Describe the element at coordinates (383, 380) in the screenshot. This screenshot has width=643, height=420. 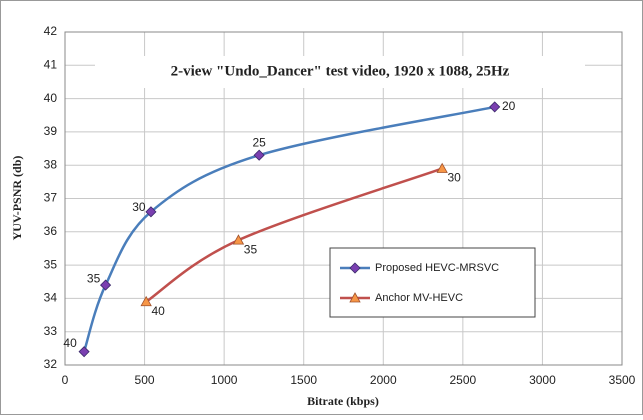
I see `x-tick-label: 2000` at that location.